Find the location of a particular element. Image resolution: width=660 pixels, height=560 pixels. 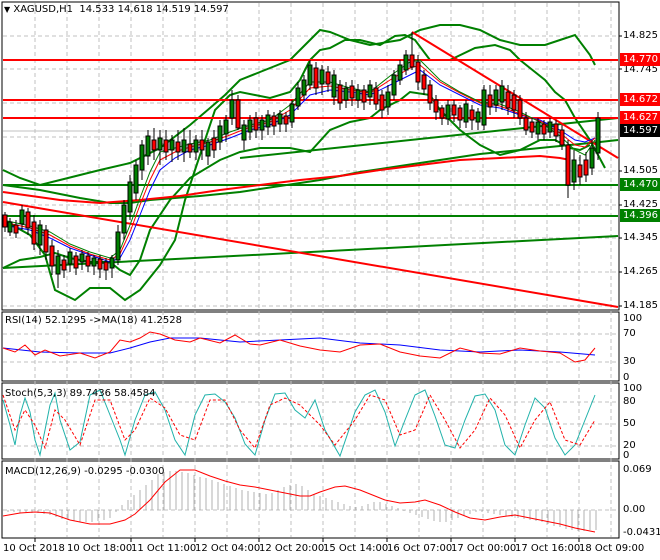

macd-label: MACD(12,26,9) -0.0295 -0.0300 is located at coordinates (85, 471).